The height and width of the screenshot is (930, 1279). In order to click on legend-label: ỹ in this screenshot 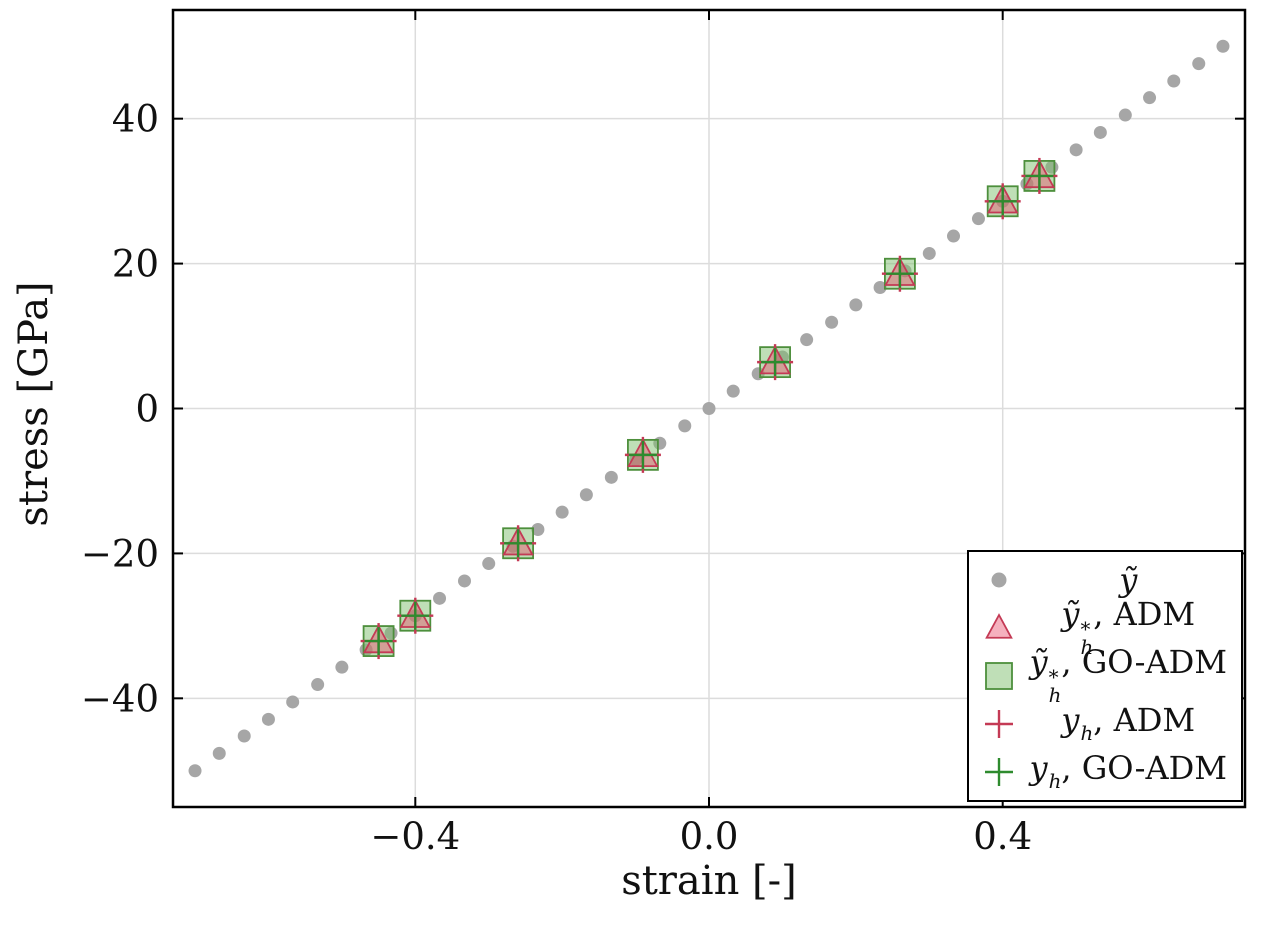, I will do `click(1128, 580)`.